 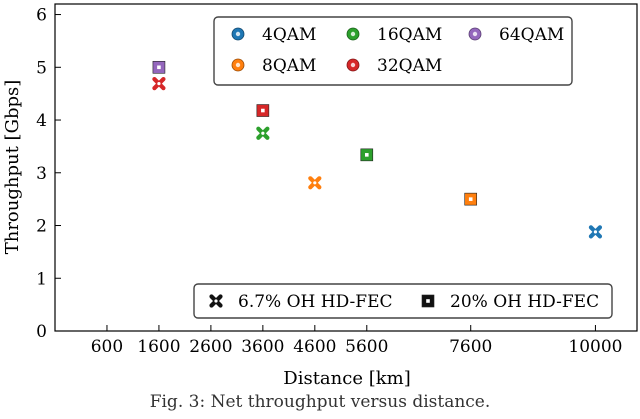 I want to click on data-point-32qam-square, so click(x=263, y=110).